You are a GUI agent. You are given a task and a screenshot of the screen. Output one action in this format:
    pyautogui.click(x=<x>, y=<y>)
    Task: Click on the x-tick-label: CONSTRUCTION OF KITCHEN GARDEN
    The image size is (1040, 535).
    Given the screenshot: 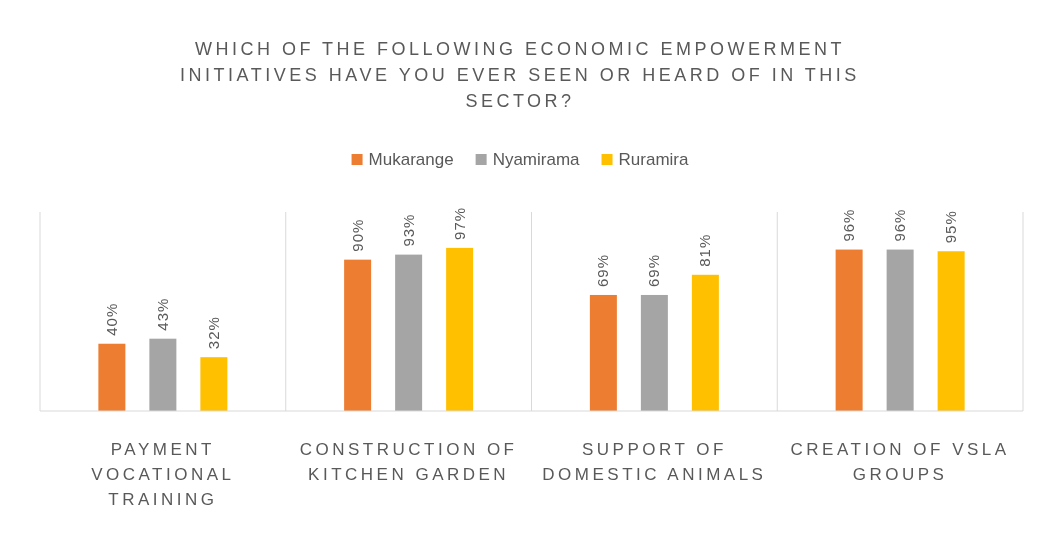 What is the action you would take?
    pyautogui.click(x=408, y=462)
    